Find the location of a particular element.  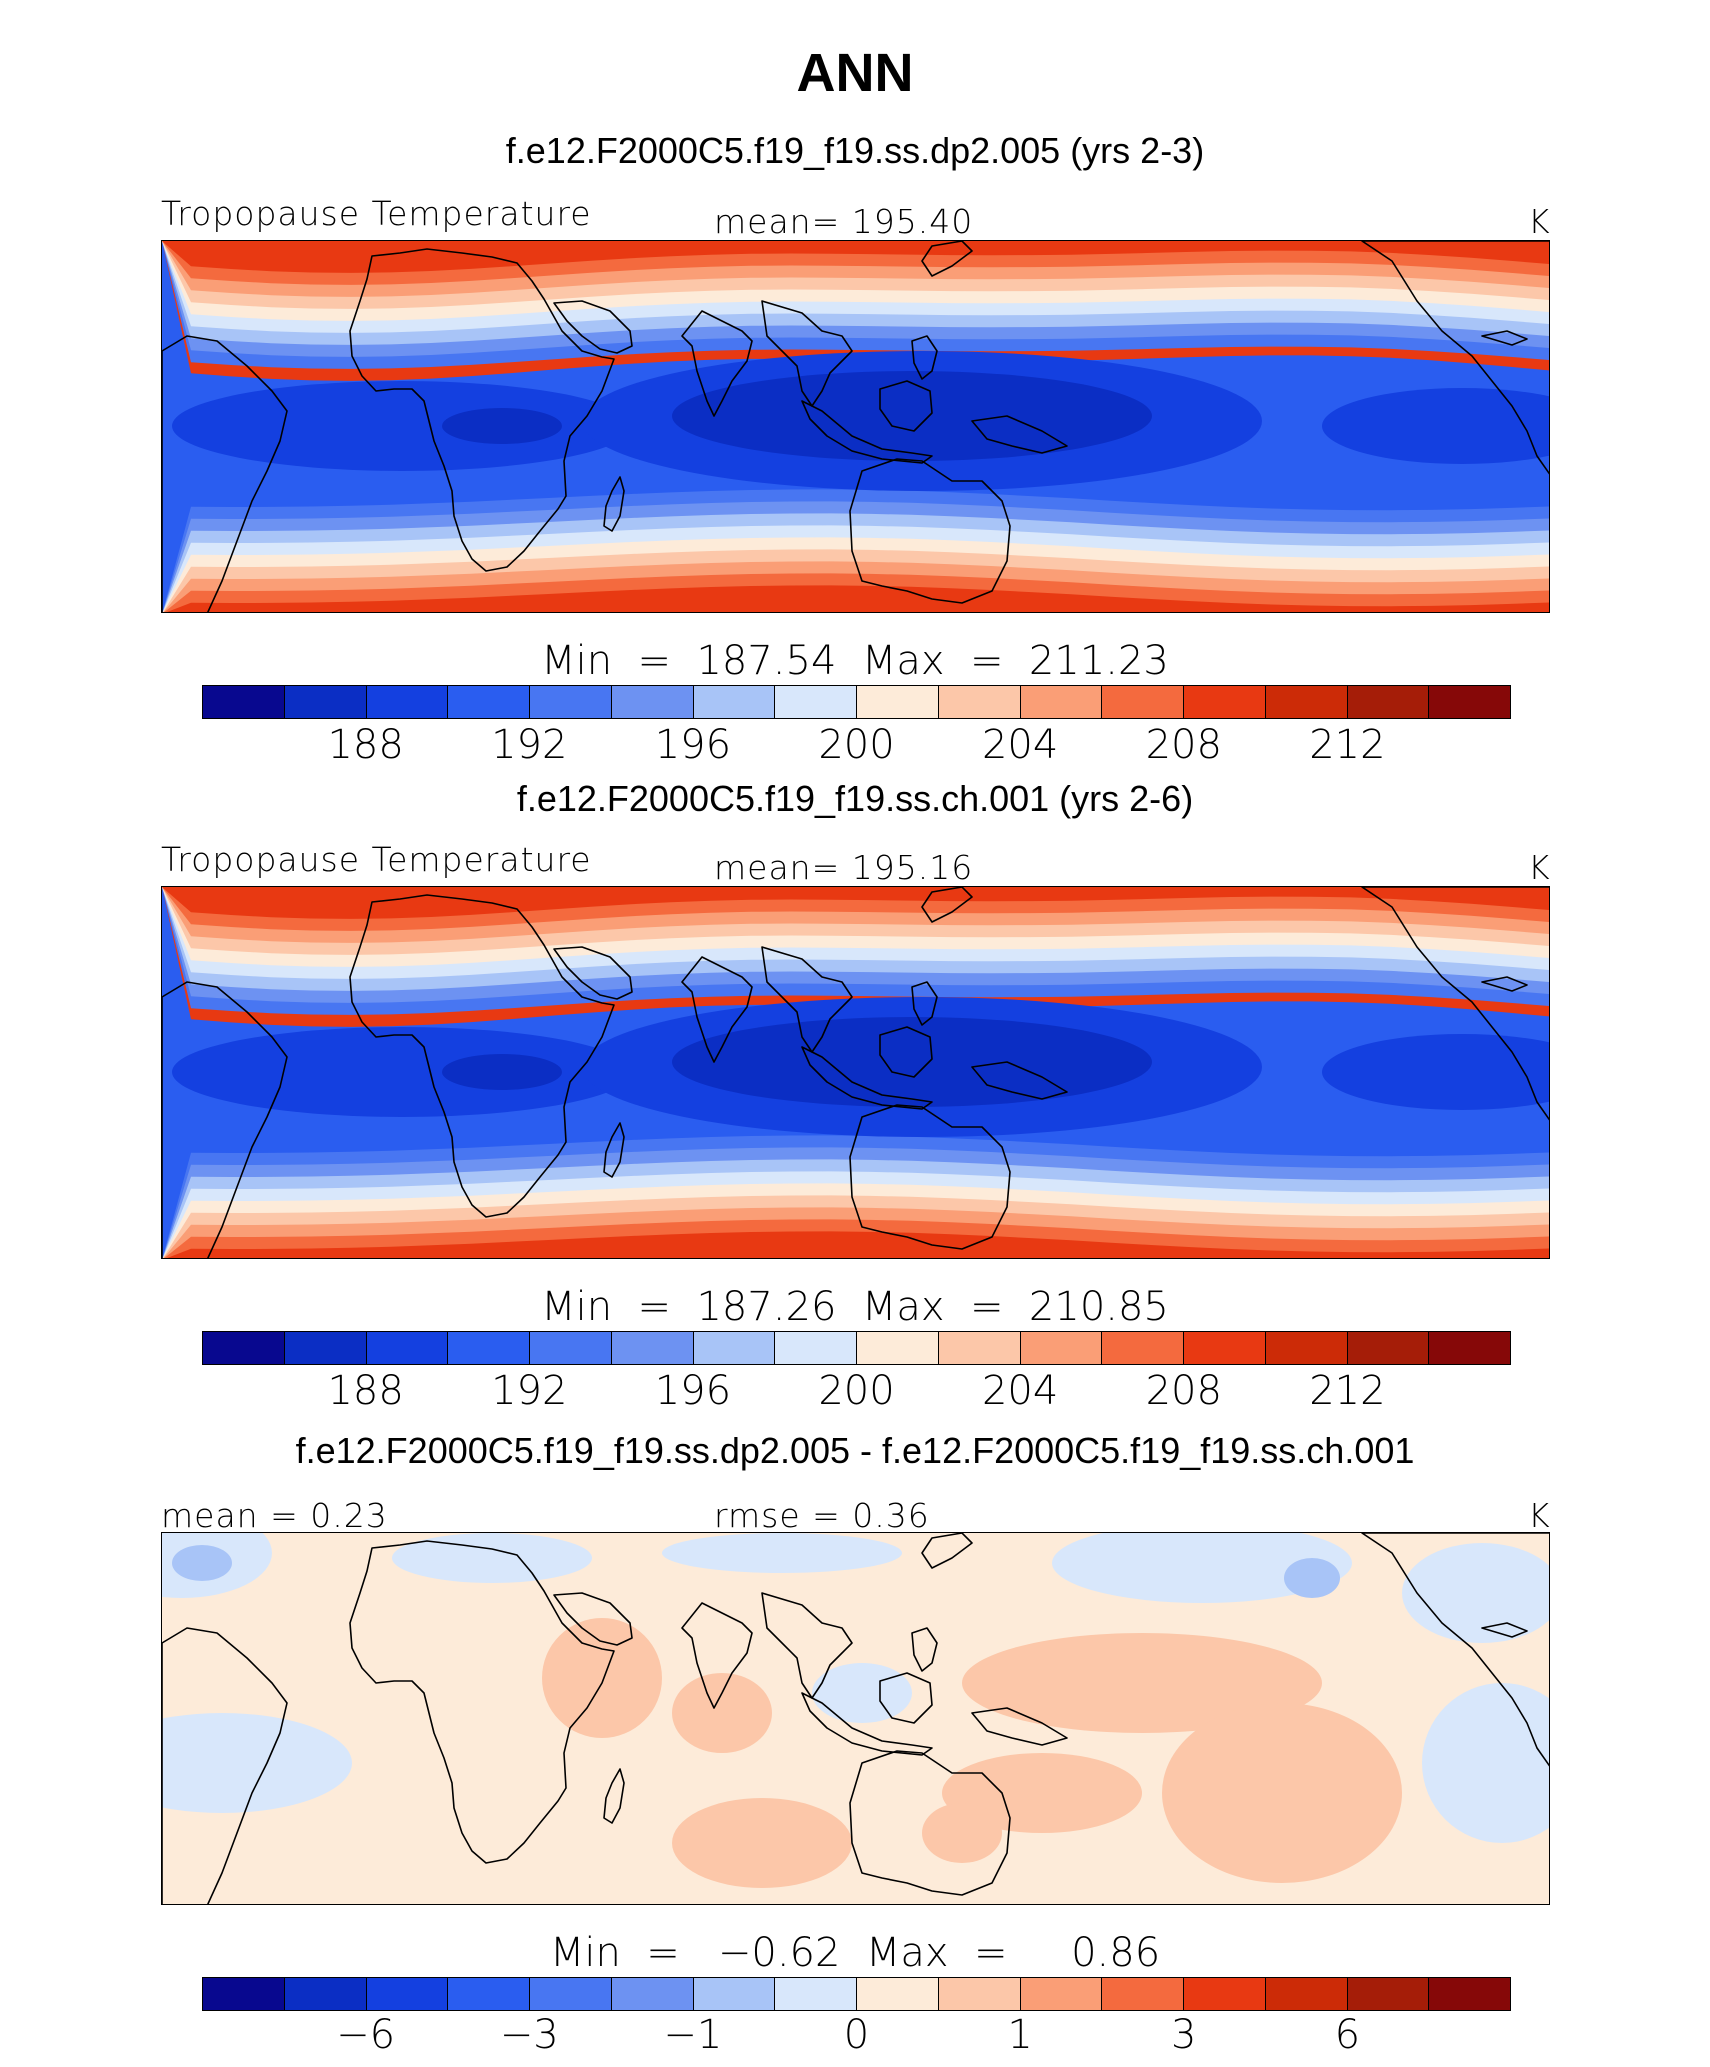

panel-2-map-svg is located at coordinates (855, 1072).